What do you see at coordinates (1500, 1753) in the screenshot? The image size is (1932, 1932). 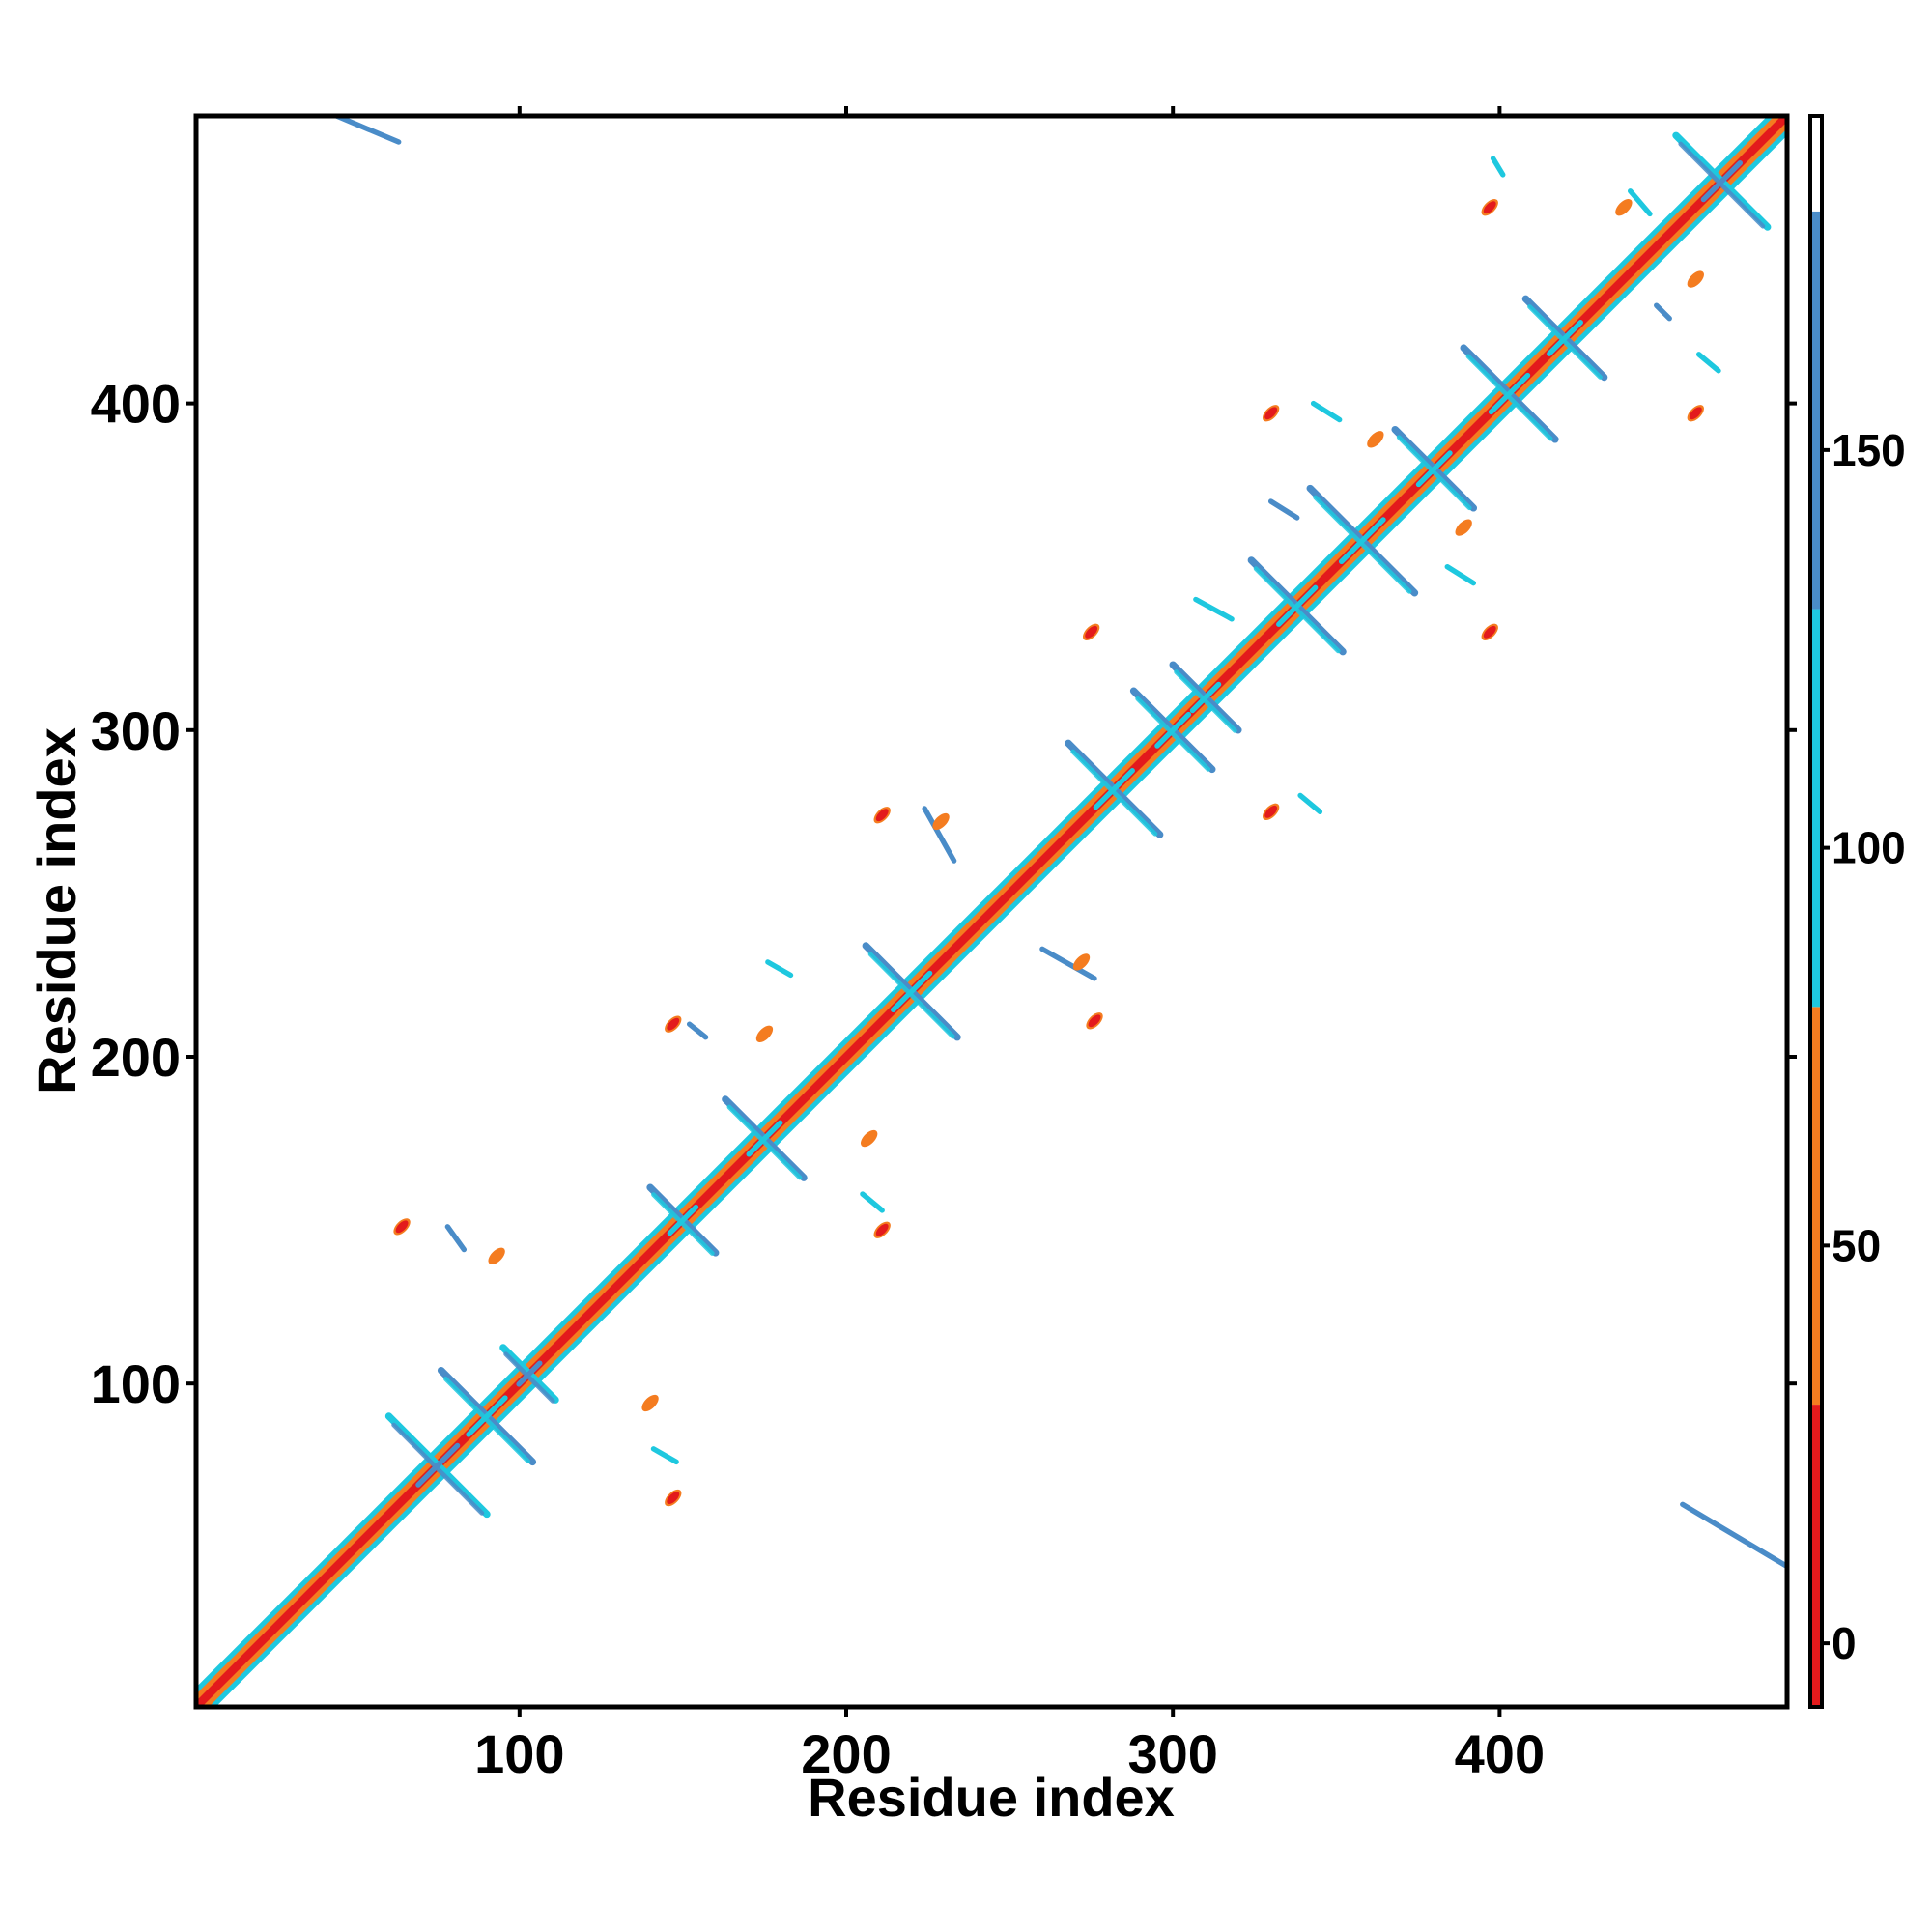 I see `x-tick-label: 400` at bounding box center [1500, 1753].